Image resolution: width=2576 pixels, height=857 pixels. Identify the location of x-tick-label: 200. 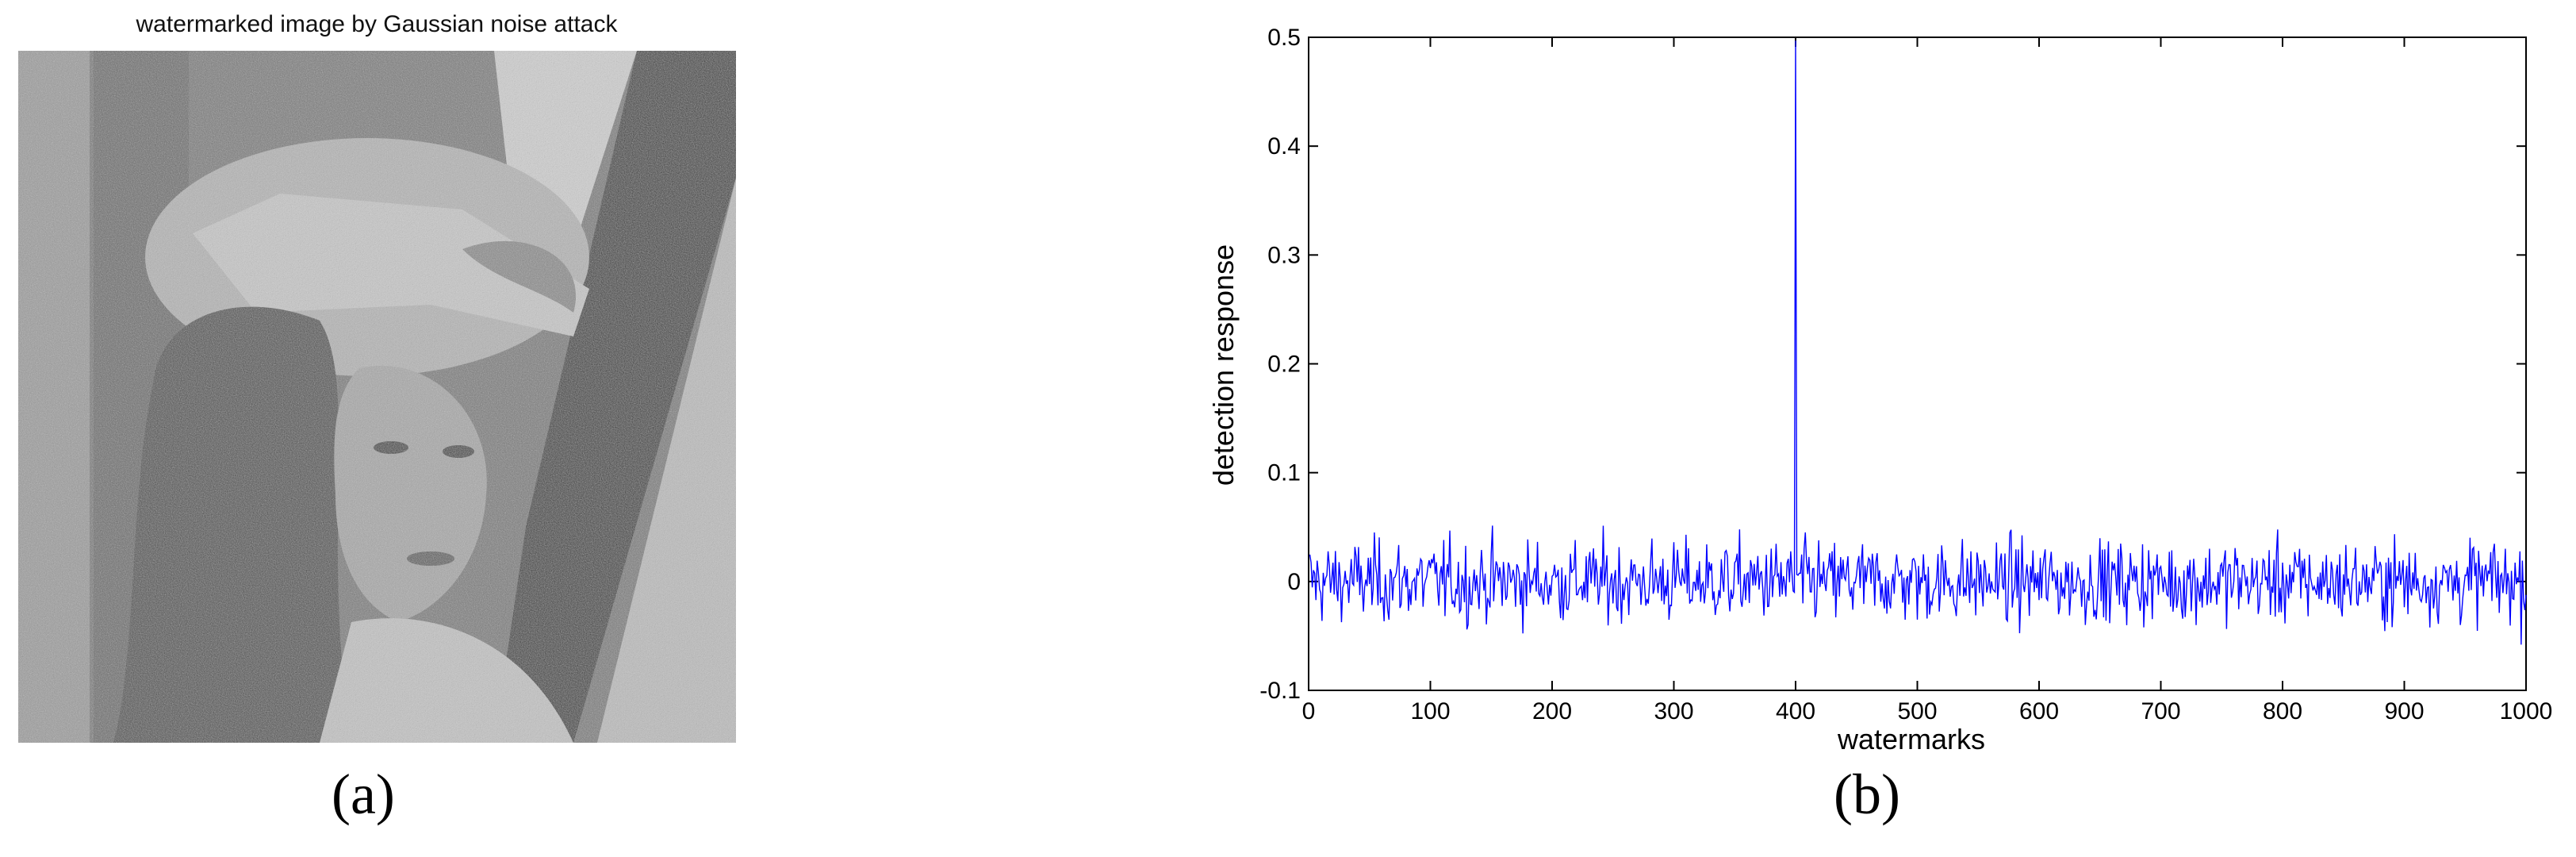
(1552, 711).